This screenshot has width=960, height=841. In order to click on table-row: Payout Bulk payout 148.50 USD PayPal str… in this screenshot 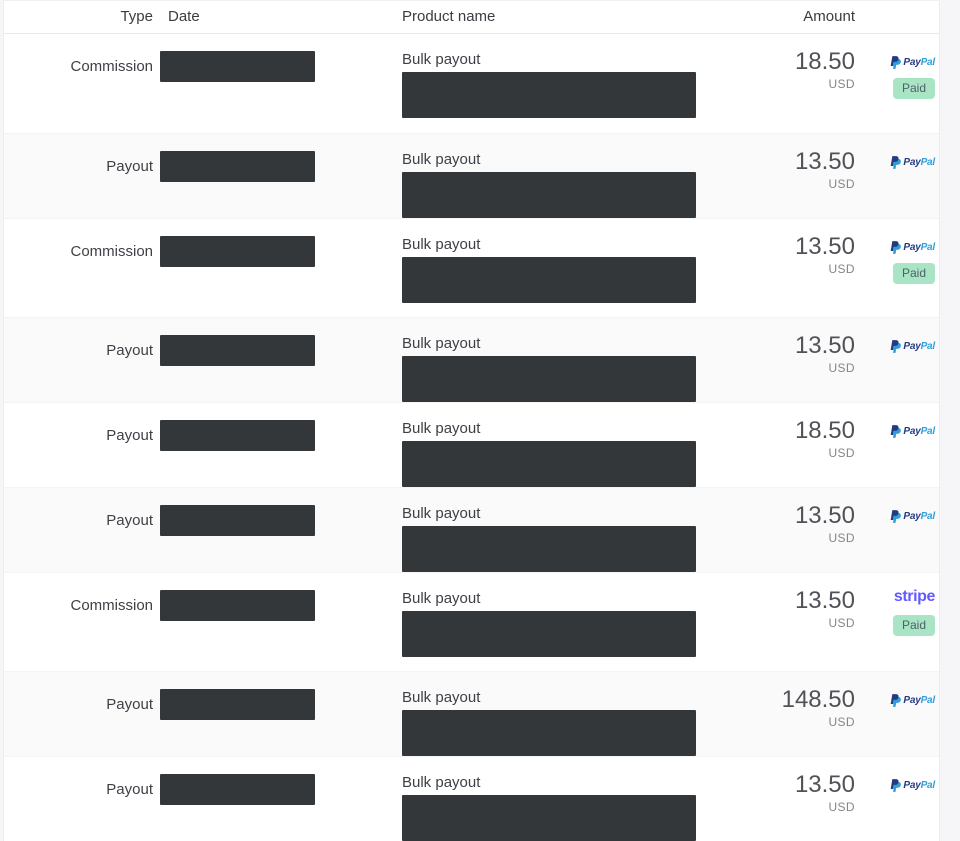, I will do `click(471, 713)`.